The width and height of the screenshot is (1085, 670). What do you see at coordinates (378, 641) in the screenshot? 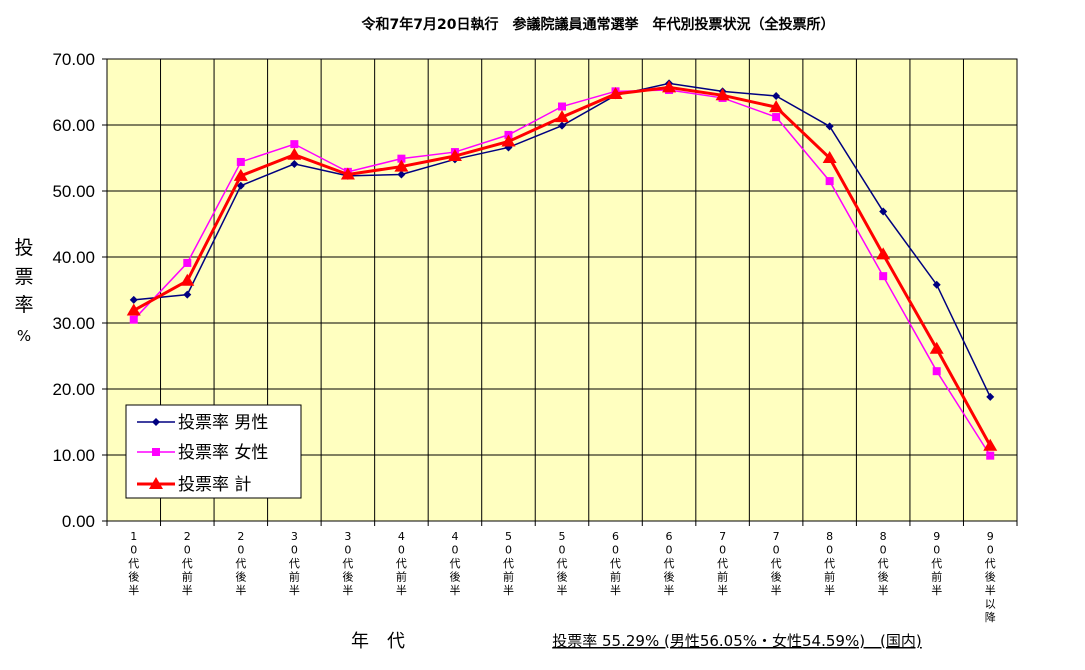
I see `x-axis-label: 年 代` at bounding box center [378, 641].